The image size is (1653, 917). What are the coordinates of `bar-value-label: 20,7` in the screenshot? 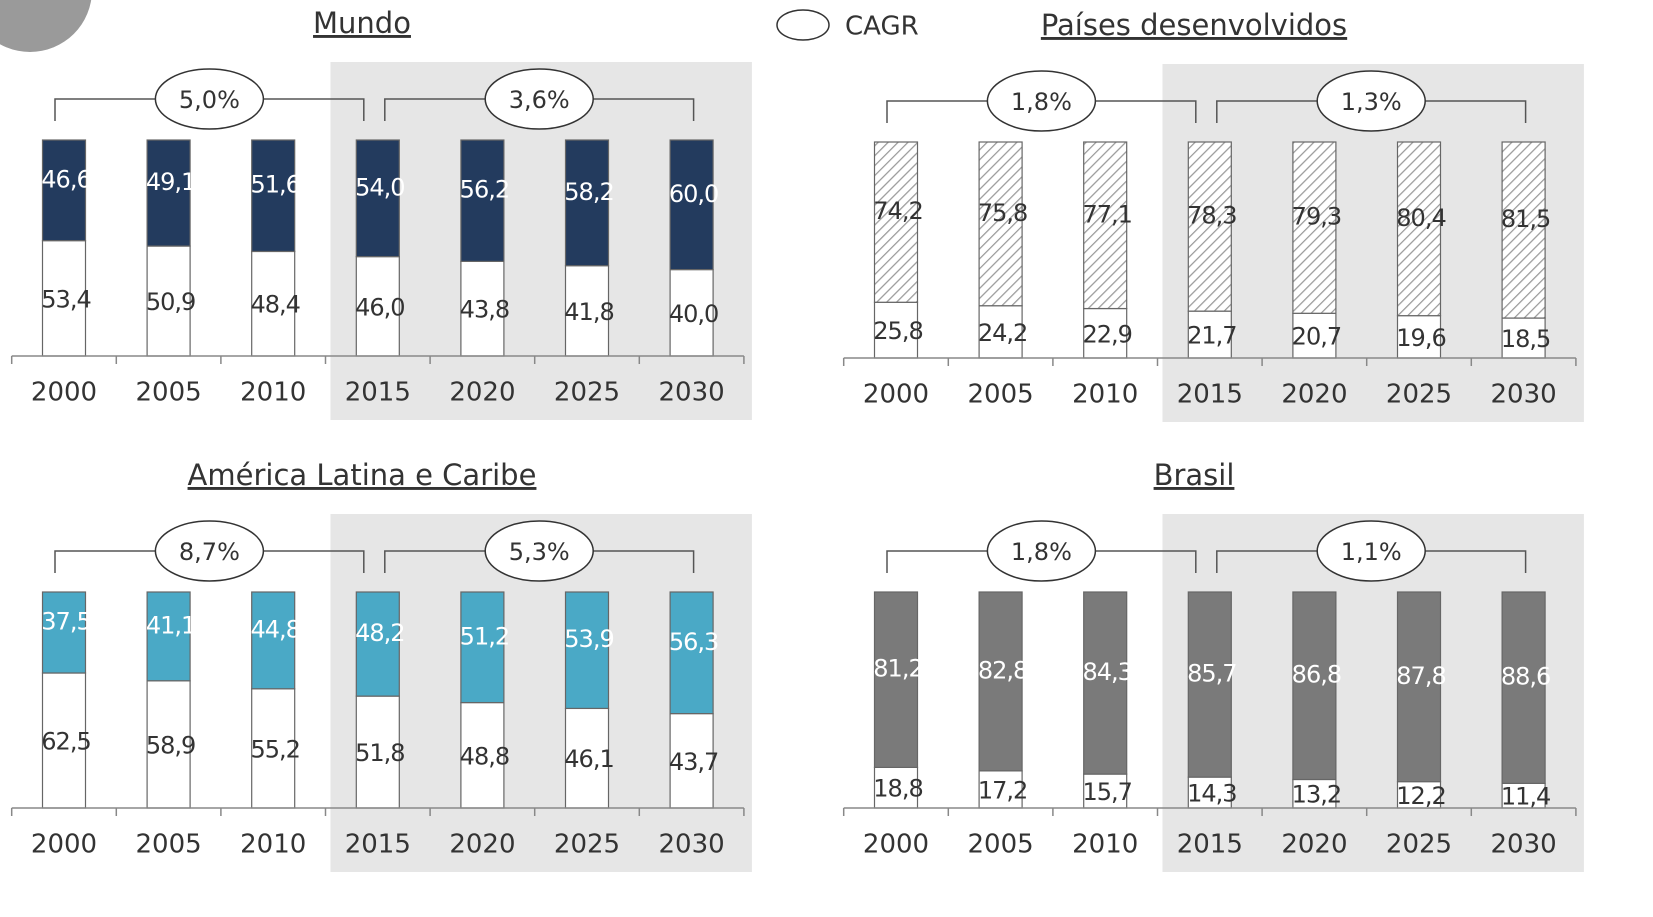 It's located at (1316, 337).